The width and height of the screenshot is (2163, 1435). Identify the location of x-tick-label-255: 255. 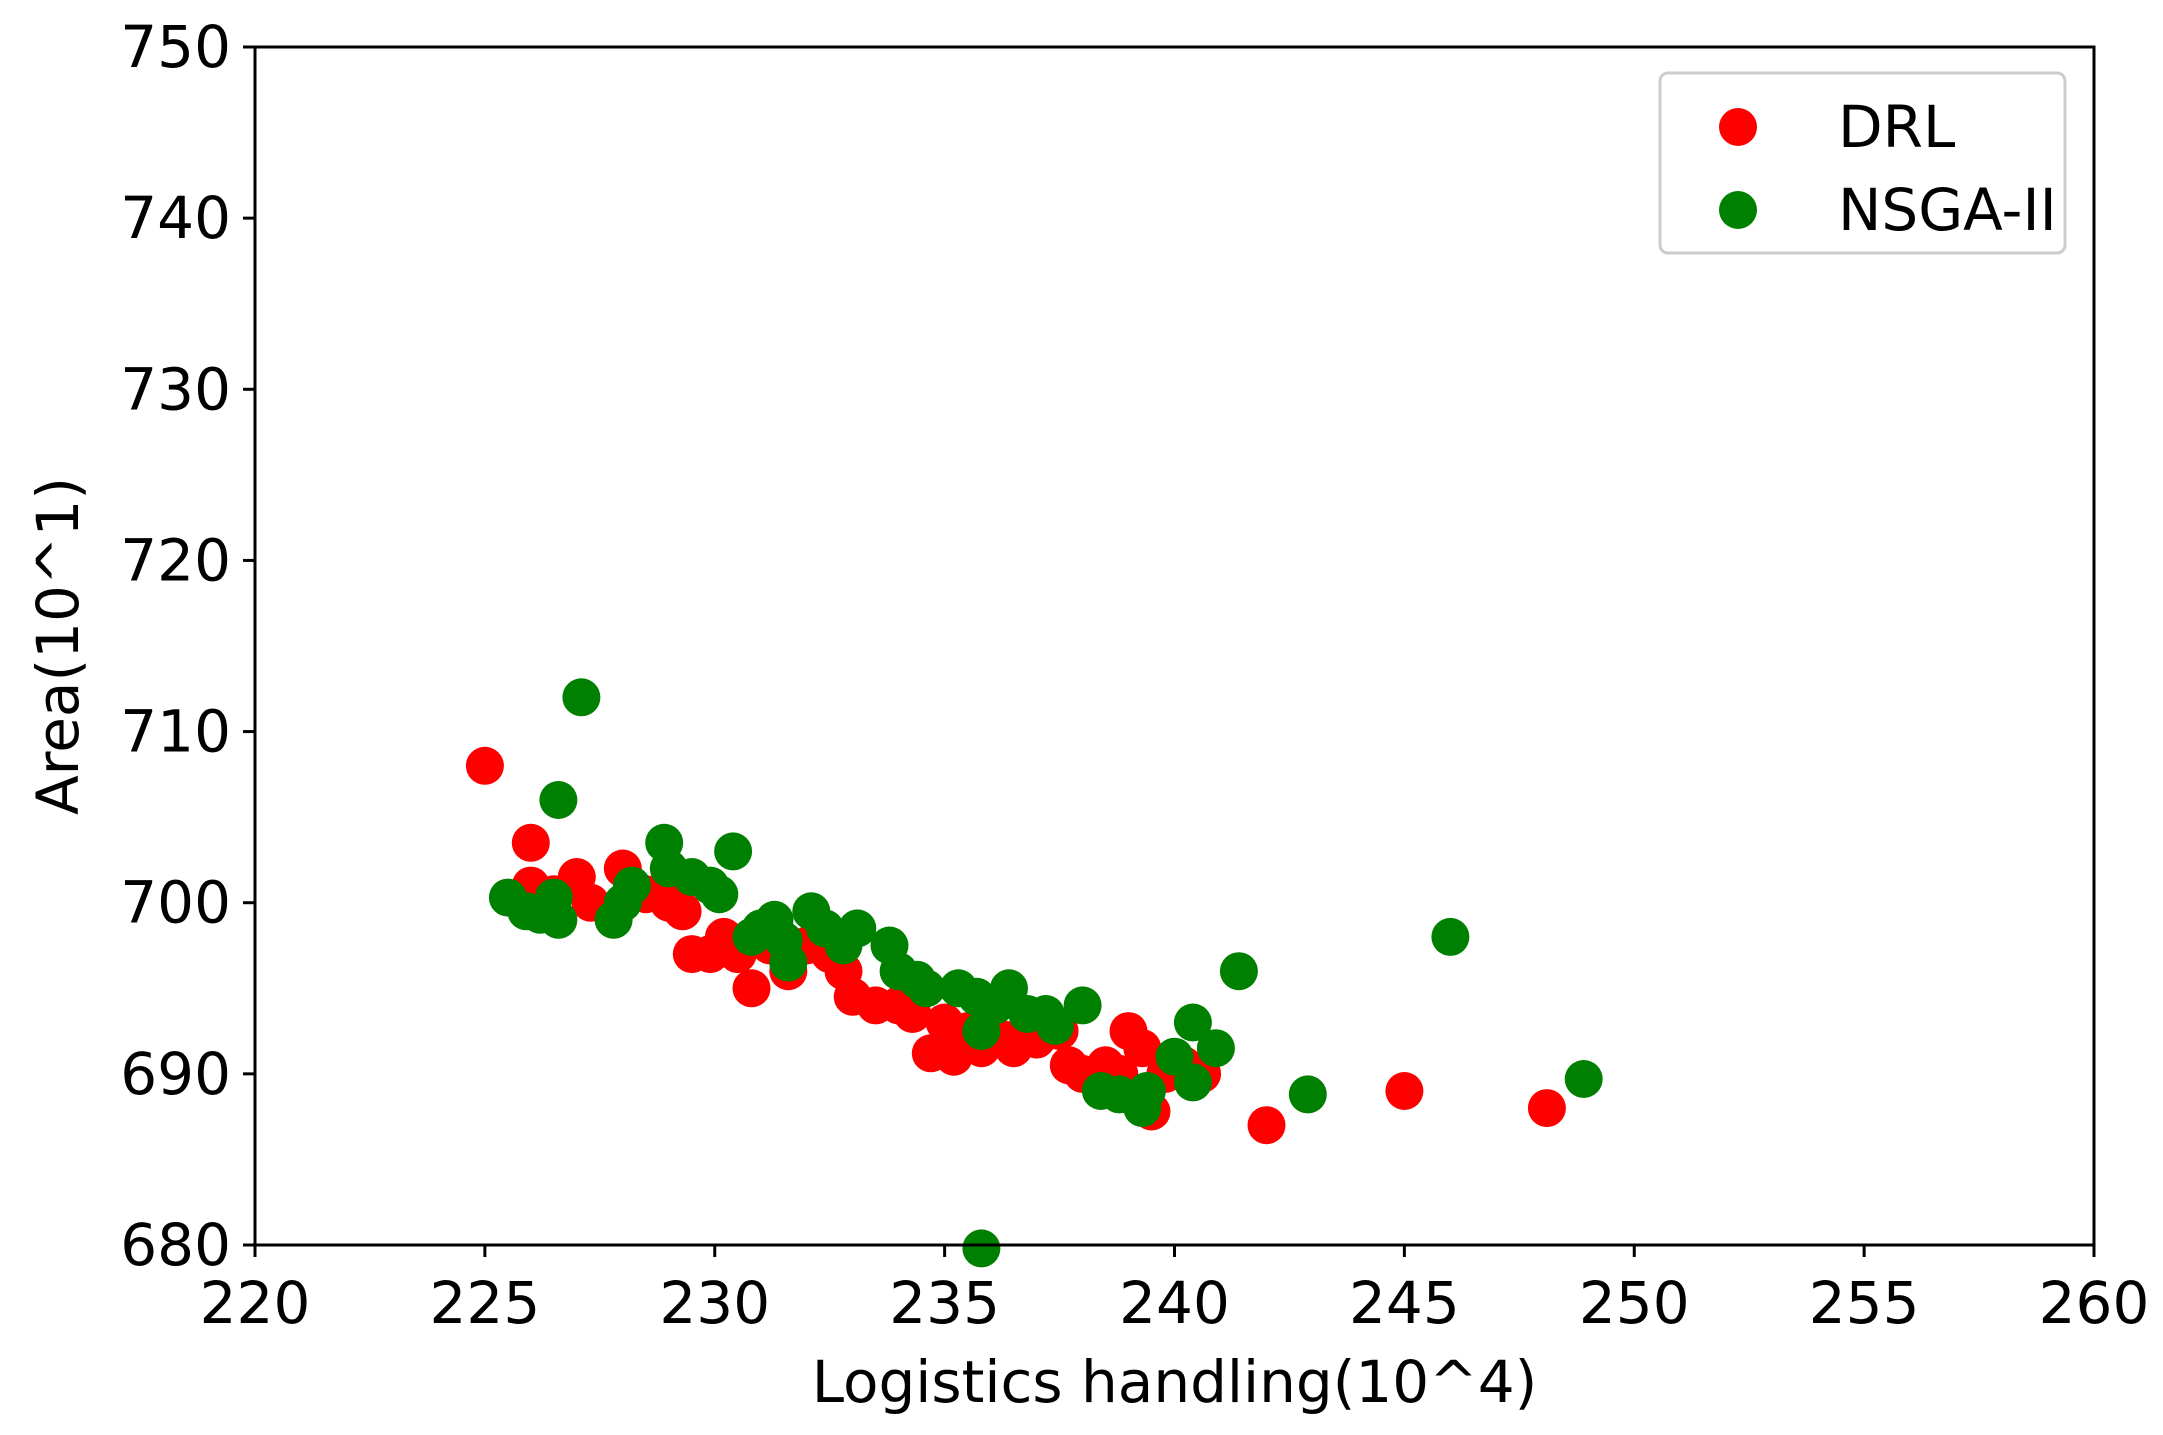
(1864, 1303).